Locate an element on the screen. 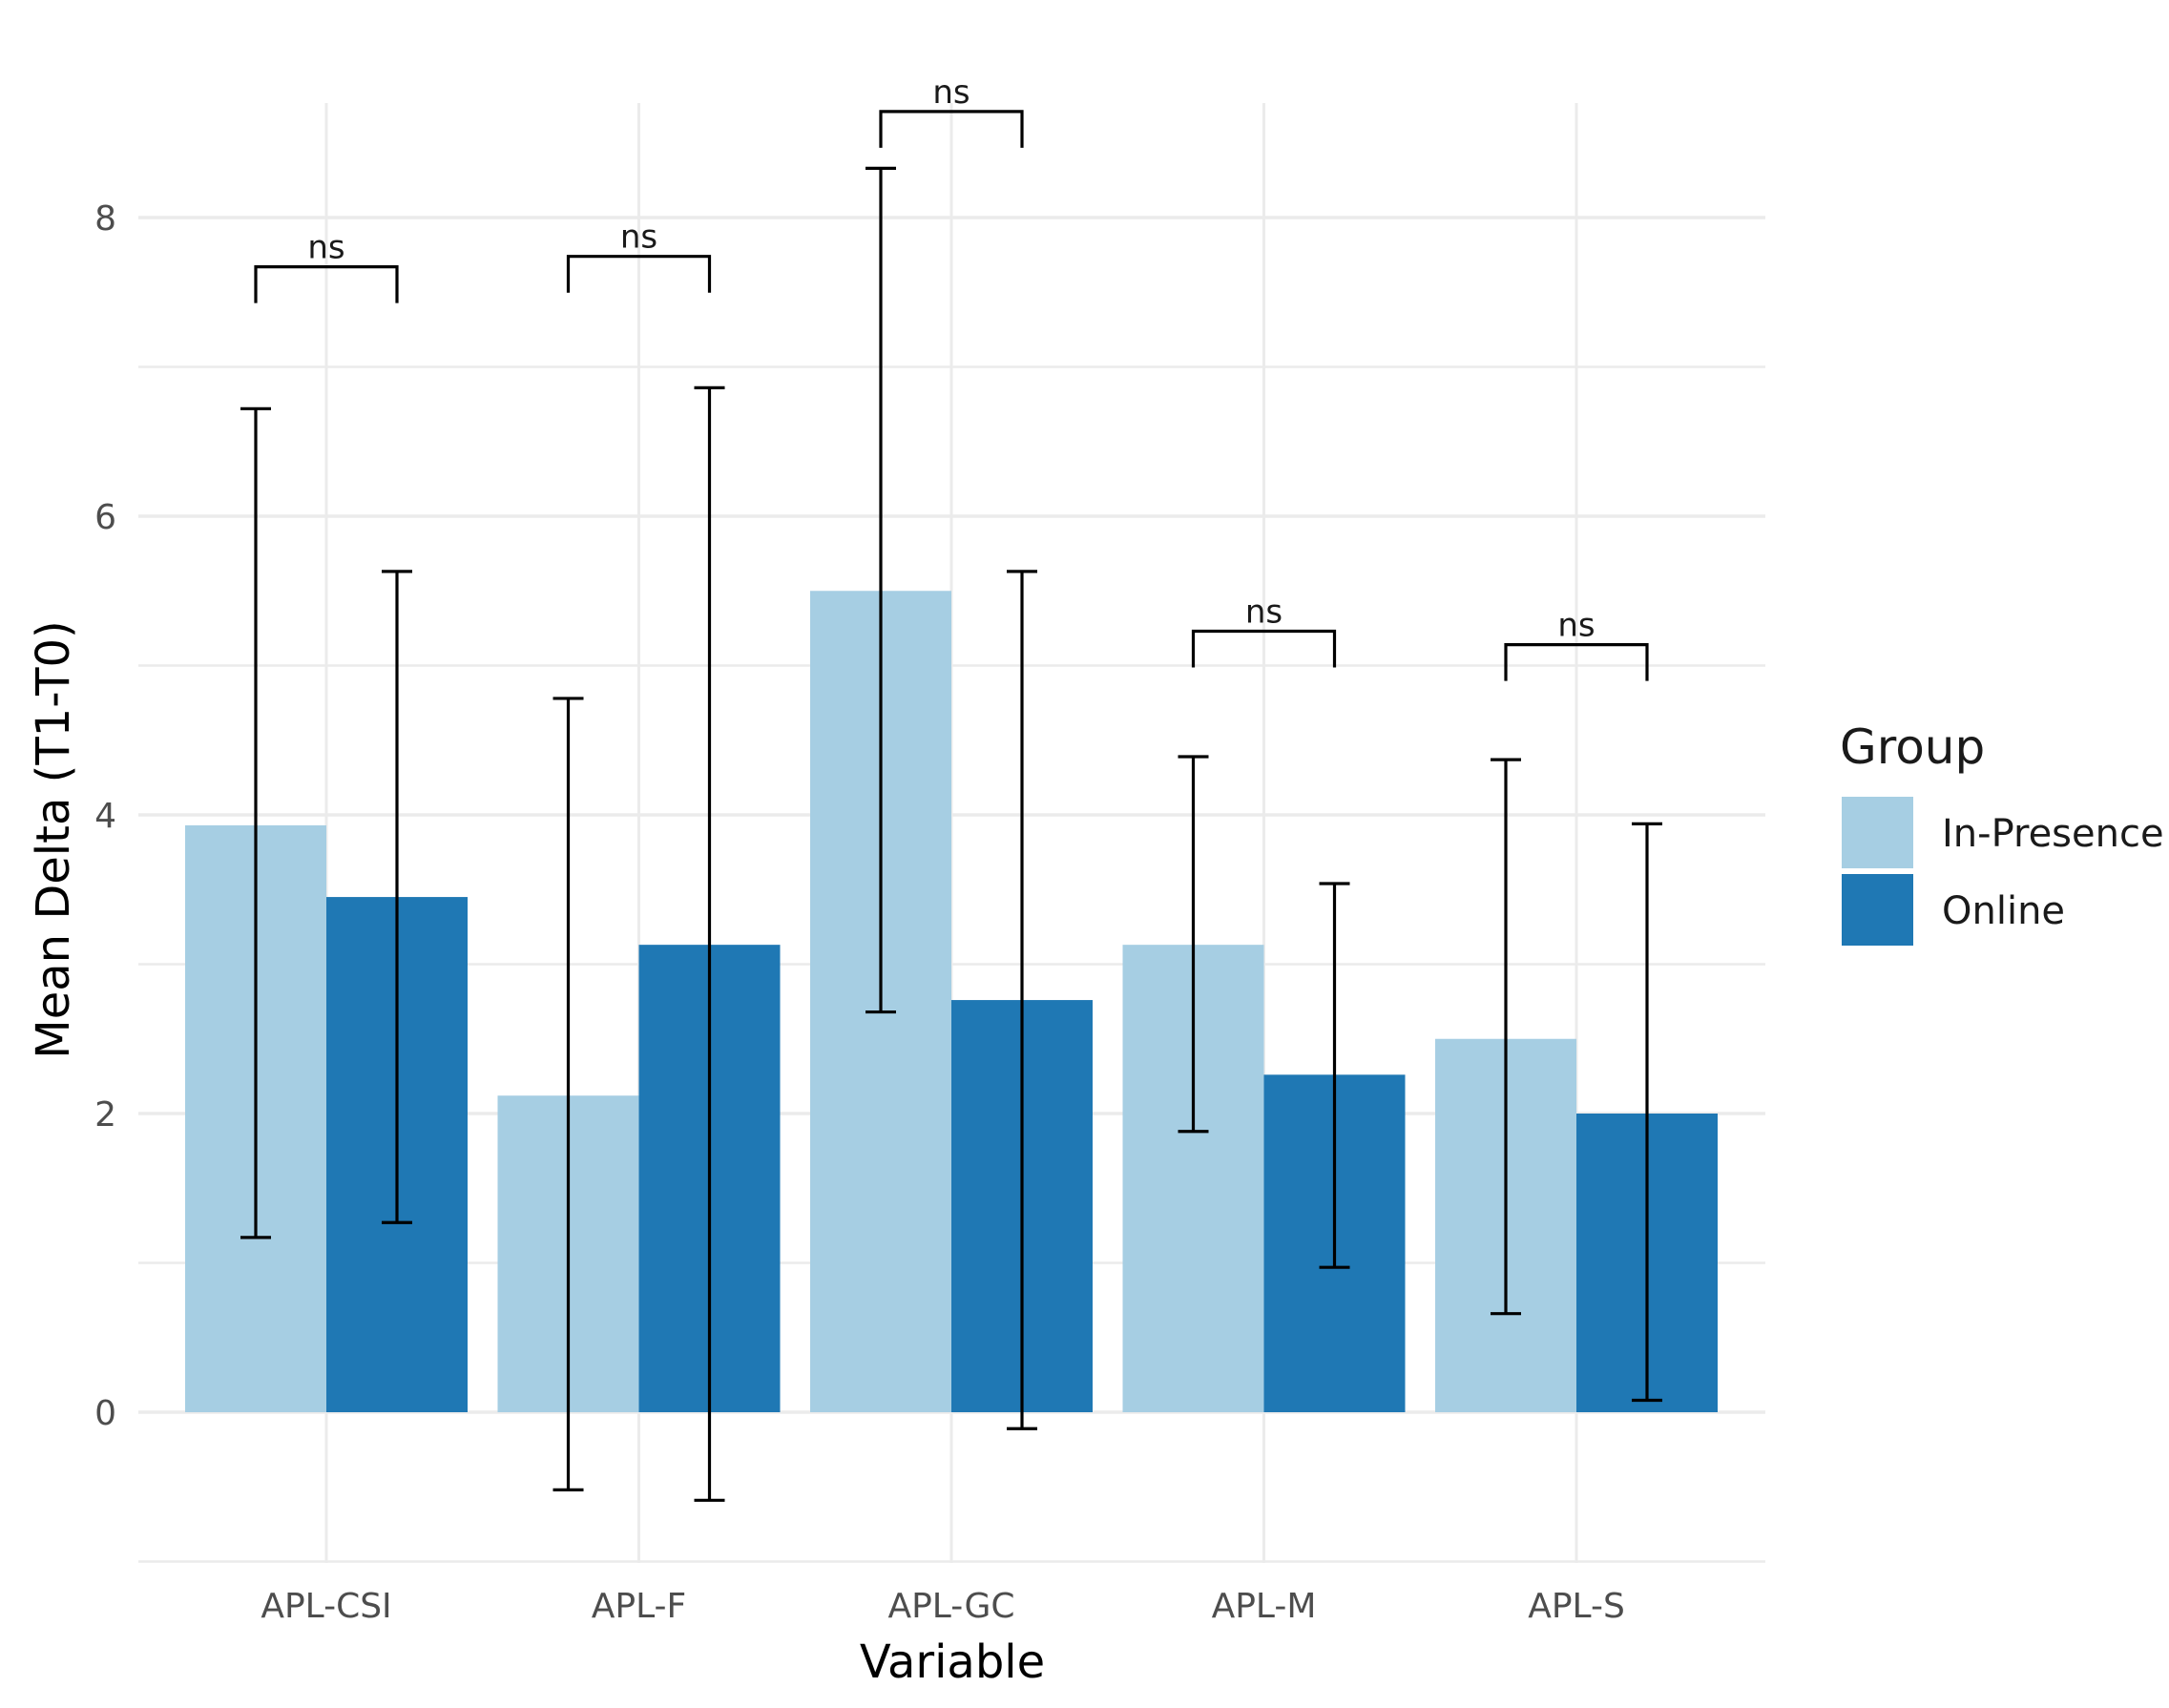 The height and width of the screenshot is (1708, 2169). legend-swatch-in-presence is located at coordinates (1877, 832).